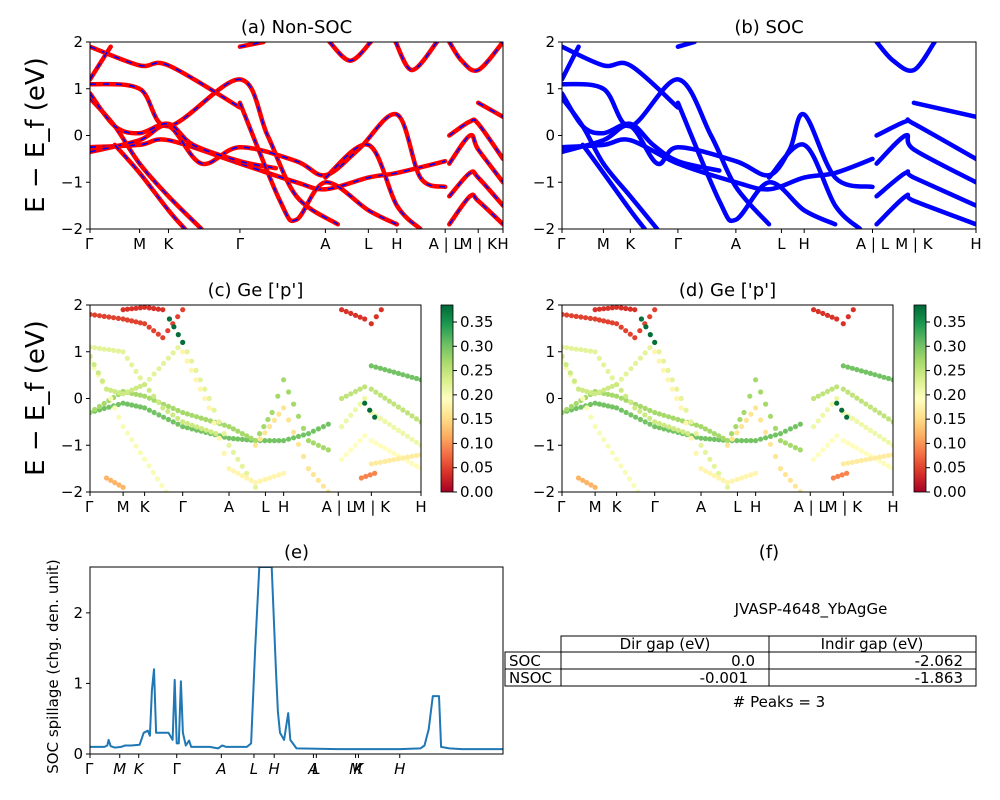  What do you see at coordinates (781, 244) in the screenshot?
I see `x-tick-label: L` at bounding box center [781, 244].